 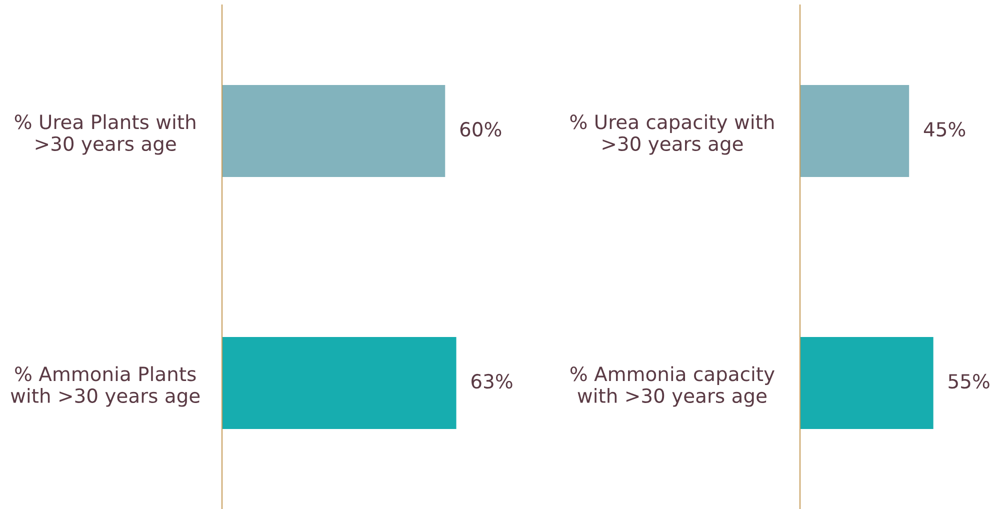 What do you see at coordinates (105, 134) in the screenshot?
I see `y-tick-label: % Urea Plants with >30 years age` at bounding box center [105, 134].